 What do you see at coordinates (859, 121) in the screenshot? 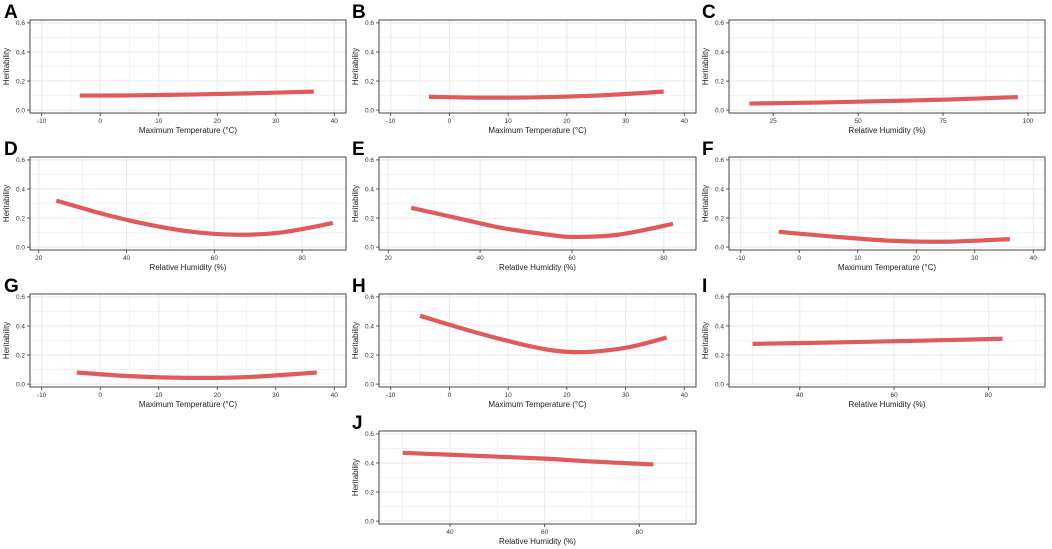
I see `x-tick-label: 50` at bounding box center [859, 121].